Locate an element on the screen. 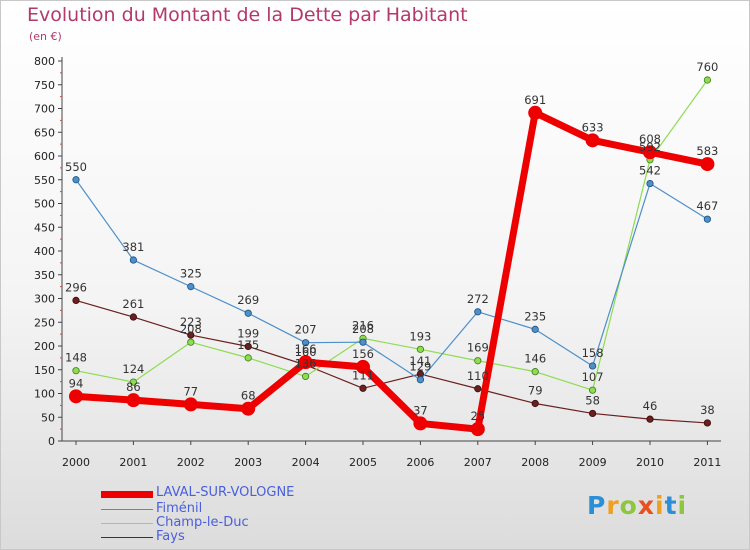 The height and width of the screenshot is (550, 750). data-label: 272 is located at coordinates (478, 299).